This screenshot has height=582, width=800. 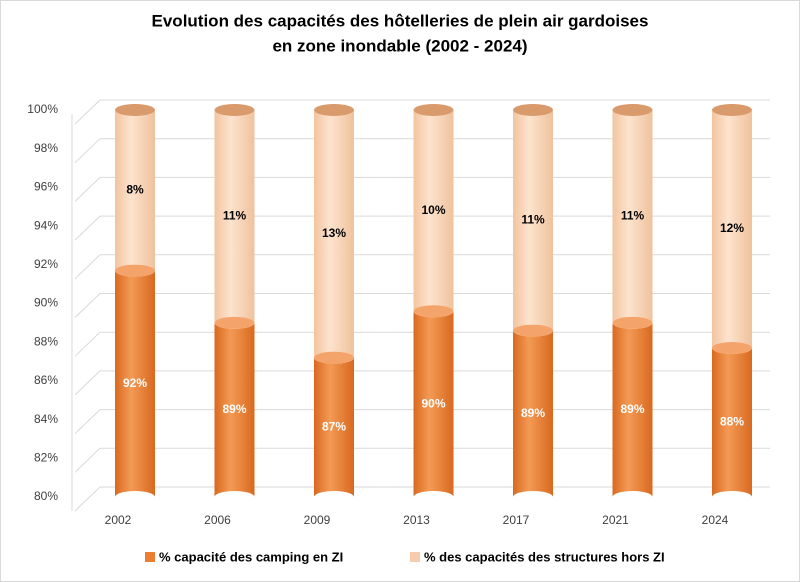 What do you see at coordinates (46, 148) in the screenshot?
I see `y-tick-label: 98%` at bounding box center [46, 148].